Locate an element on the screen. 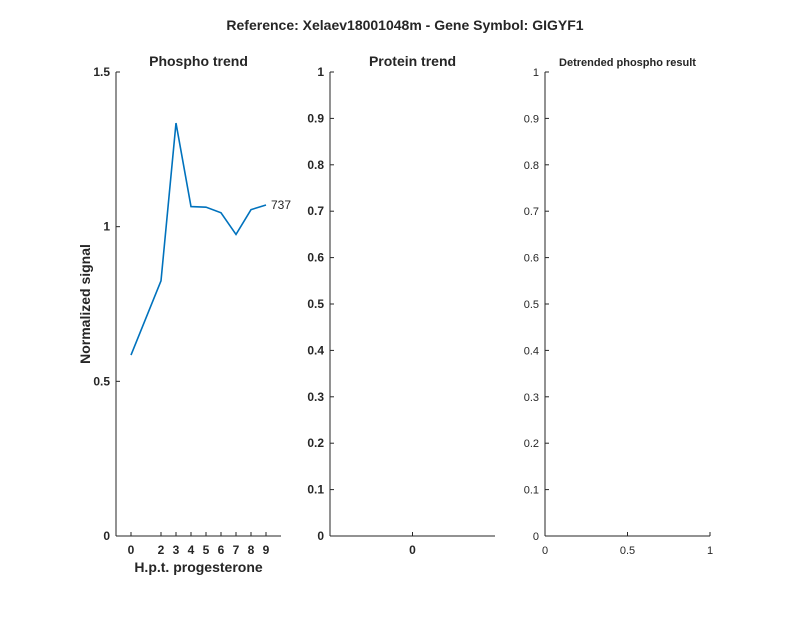 This screenshot has height=618, width=800. protein-y-tick-label: 1 is located at coordinates (320, 72).